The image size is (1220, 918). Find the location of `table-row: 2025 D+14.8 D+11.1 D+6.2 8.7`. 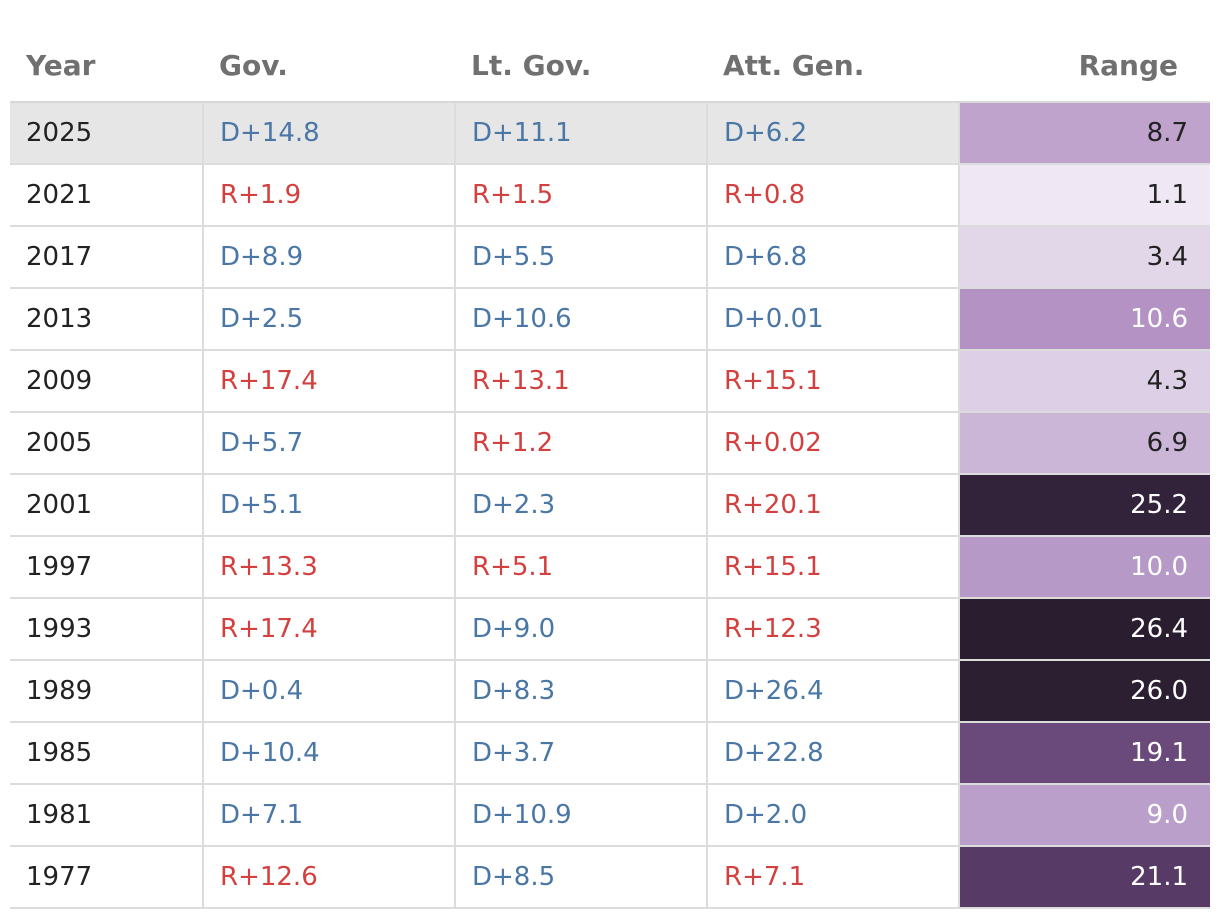

table-row: 2025 D+14.8 D+11.1 D+6.2 8.7 is located at coordinates (610, 133).